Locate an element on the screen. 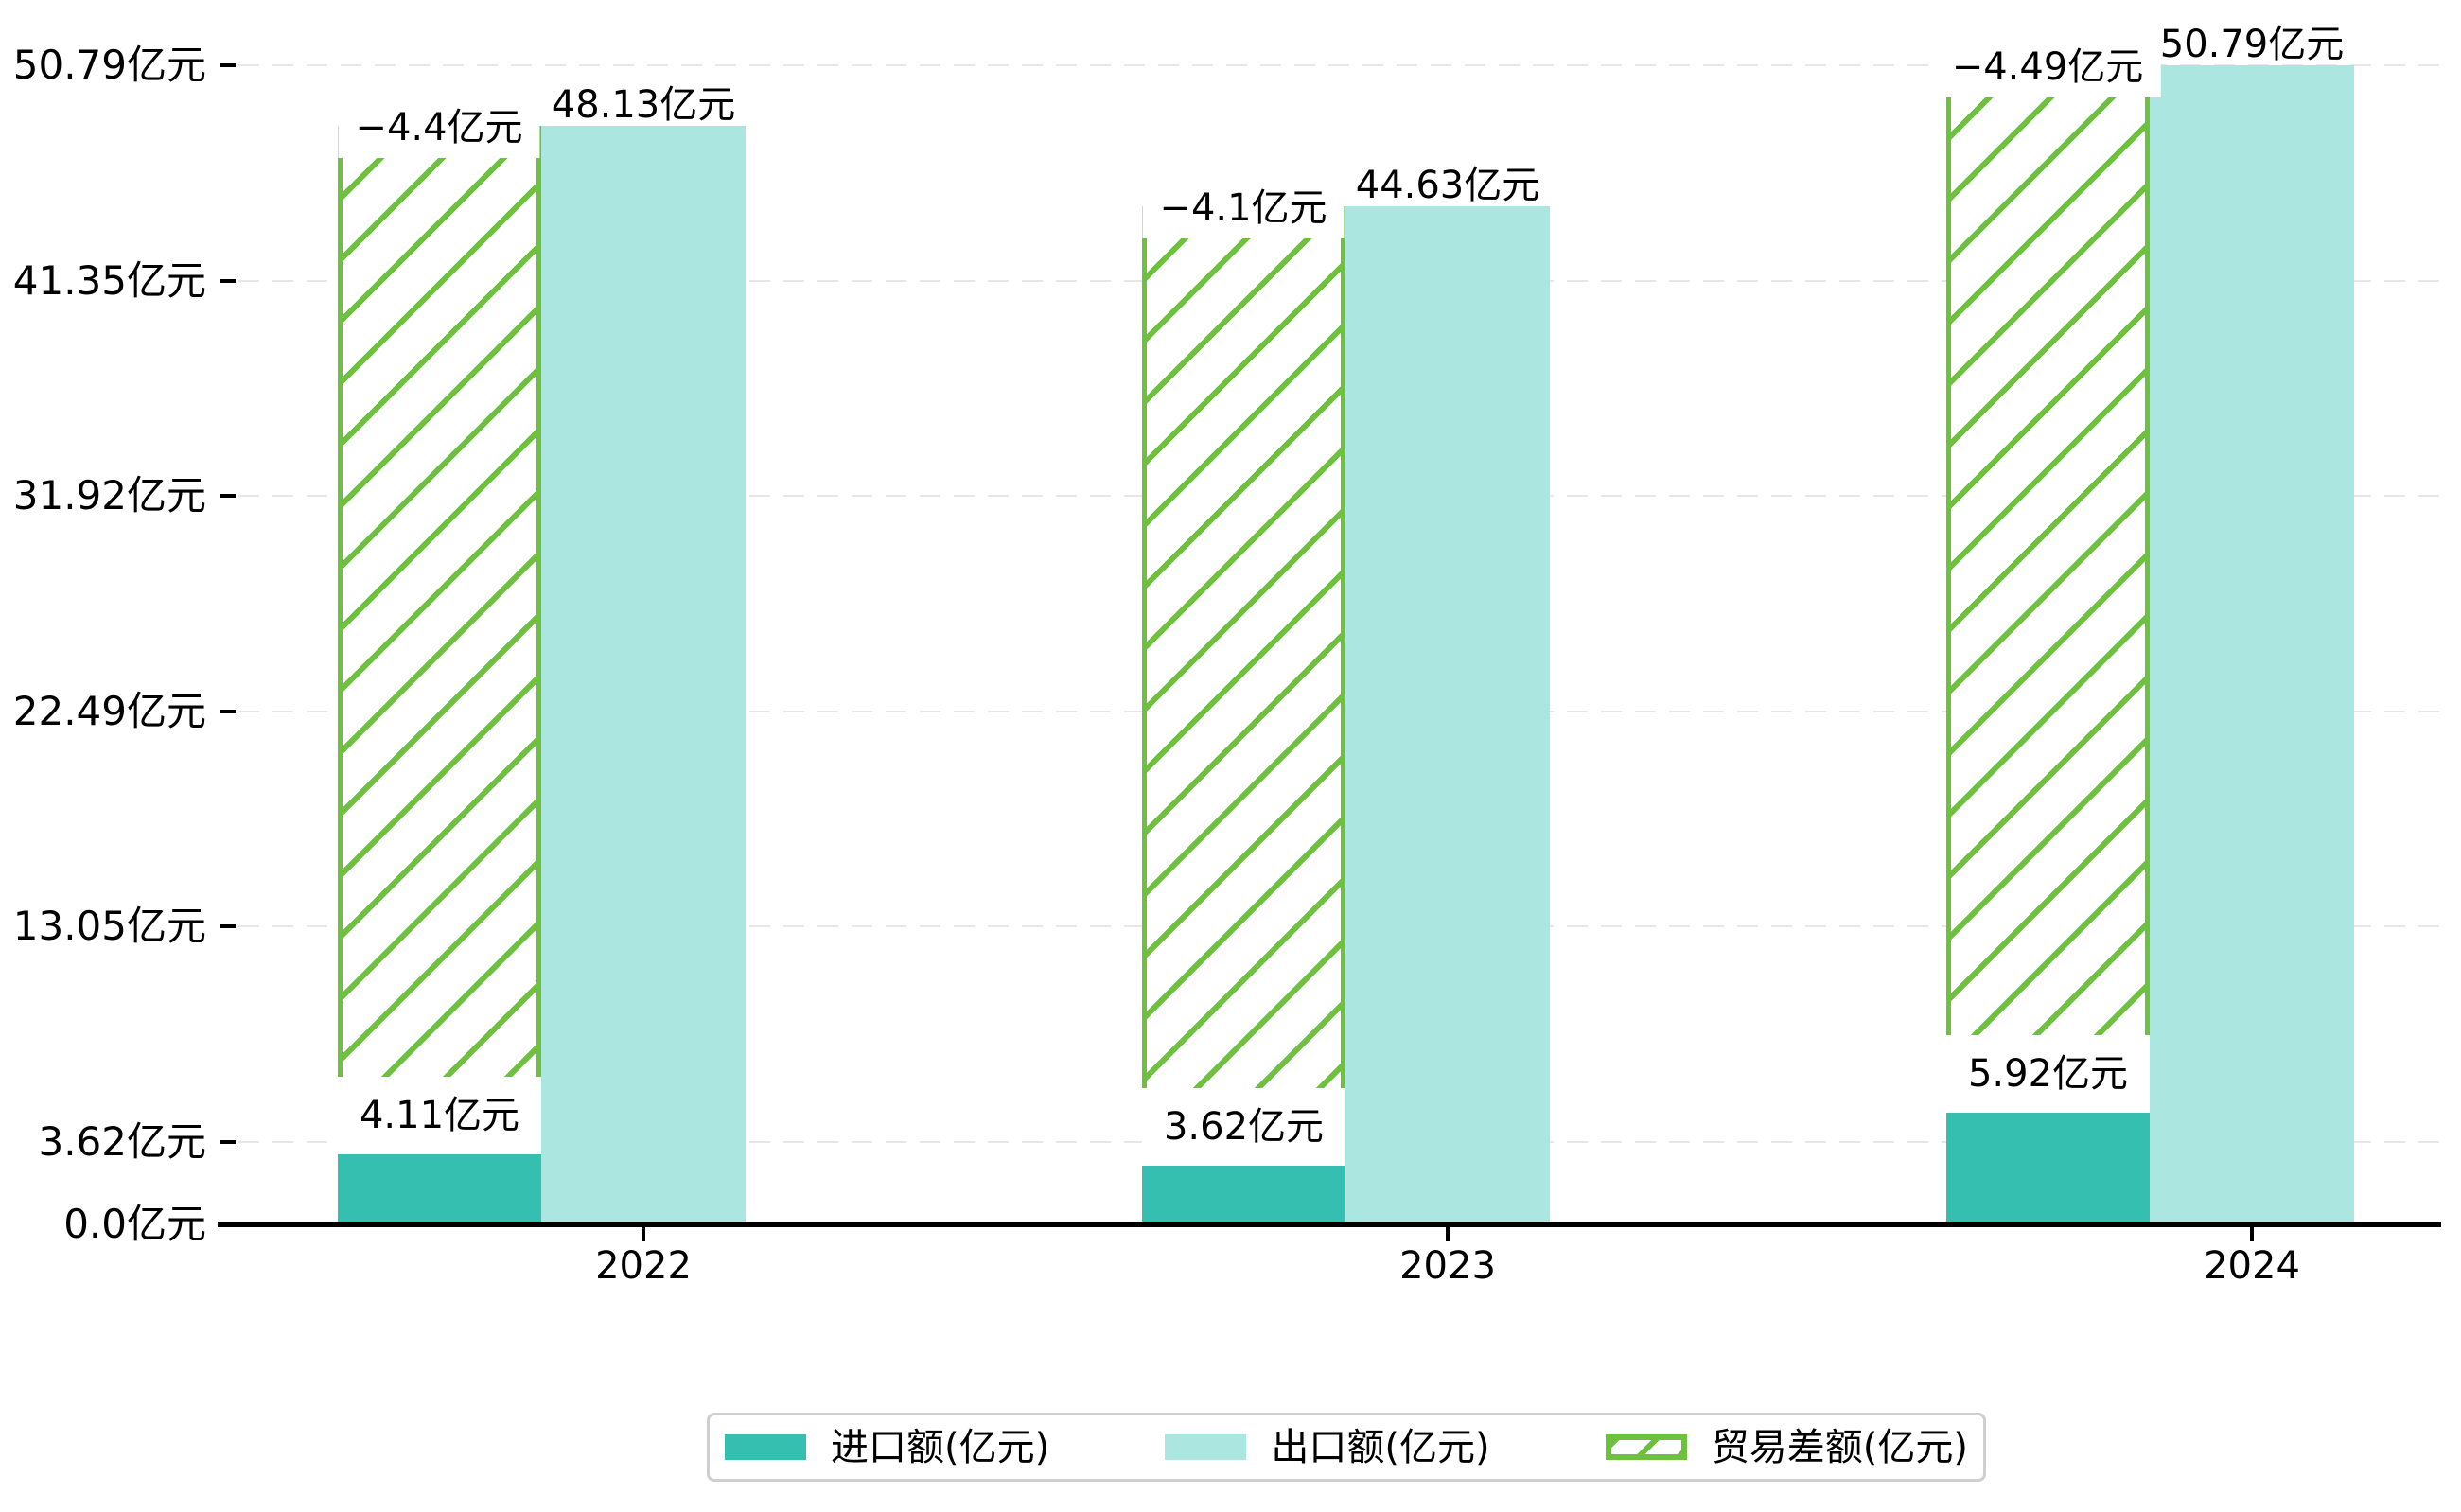 The height and width of the screenshot is (1512, 2461). gridline is located at coordinates (1338, 64).